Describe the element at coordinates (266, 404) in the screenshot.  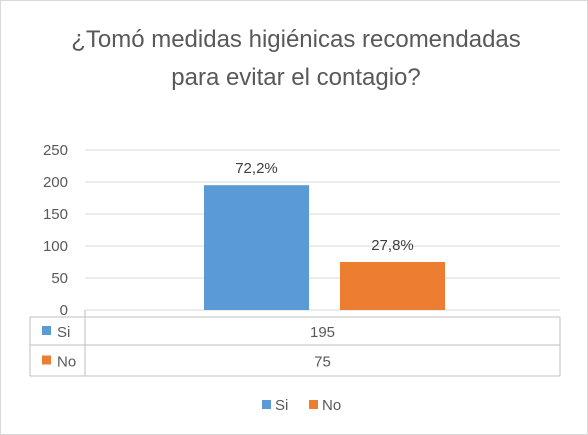
I see `legend-key-si` at that location.